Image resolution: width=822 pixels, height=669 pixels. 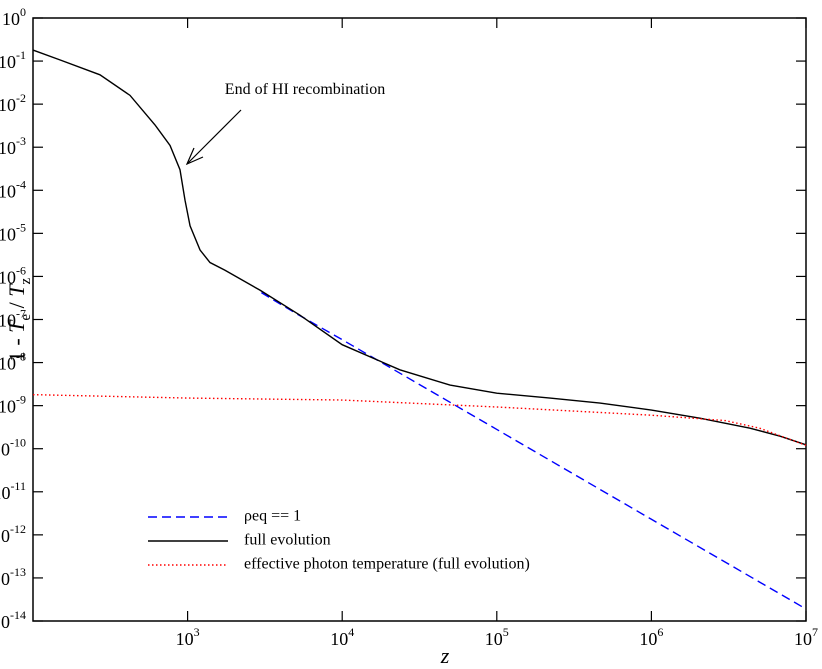 I want to click on tick-exp: -1, so click(x=21, y=55).